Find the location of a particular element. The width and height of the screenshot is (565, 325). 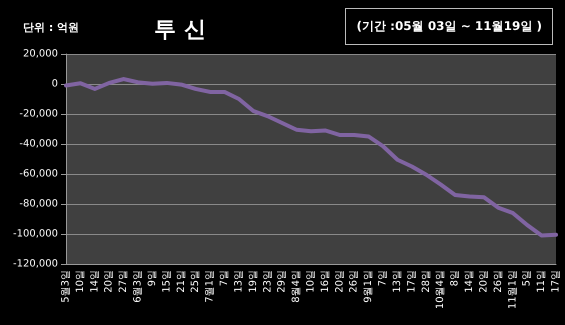

x-tick-label: 16일 is located at coordinates (325, 281).